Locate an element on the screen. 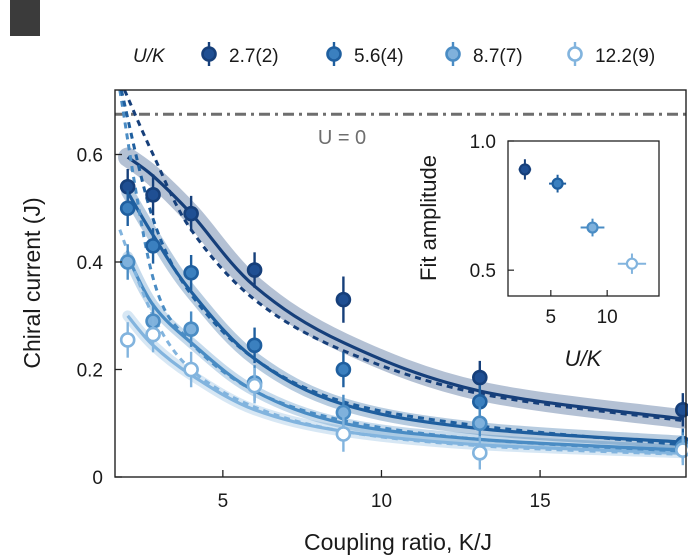 The height and width of the screenshot is (557, 688). y-tick-label: 0.6 is located at coordinates (90, 156).